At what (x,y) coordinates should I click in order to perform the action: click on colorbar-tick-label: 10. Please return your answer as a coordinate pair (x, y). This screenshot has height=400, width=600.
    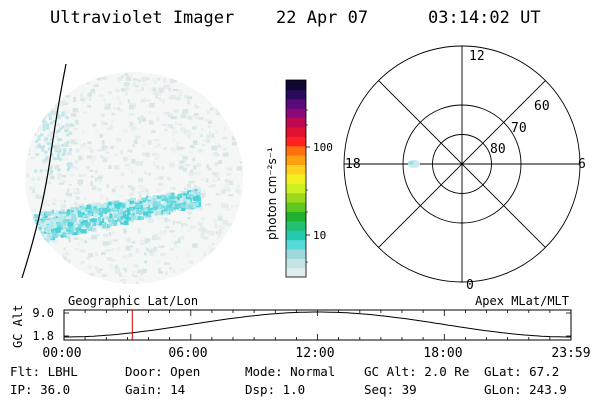
    Looking at the image, I should click on (319, 235).